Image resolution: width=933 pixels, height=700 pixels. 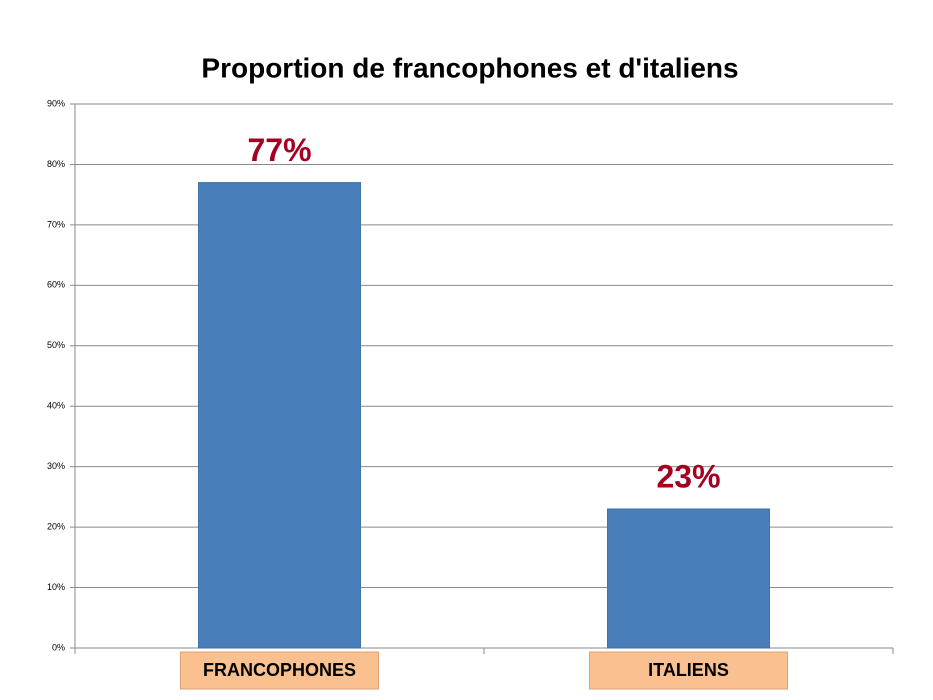 What do you see at coordinates (688, 476) in the screenshot?
I see `value-label: 23%` at bounding box center [688, 476].